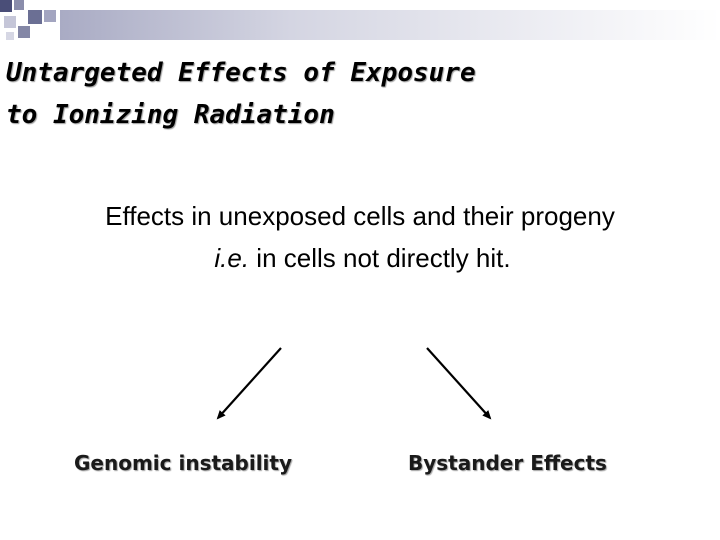 This screenshot has width=720, height=540. I want to click on header-gradient-bar, so click(390, 25).